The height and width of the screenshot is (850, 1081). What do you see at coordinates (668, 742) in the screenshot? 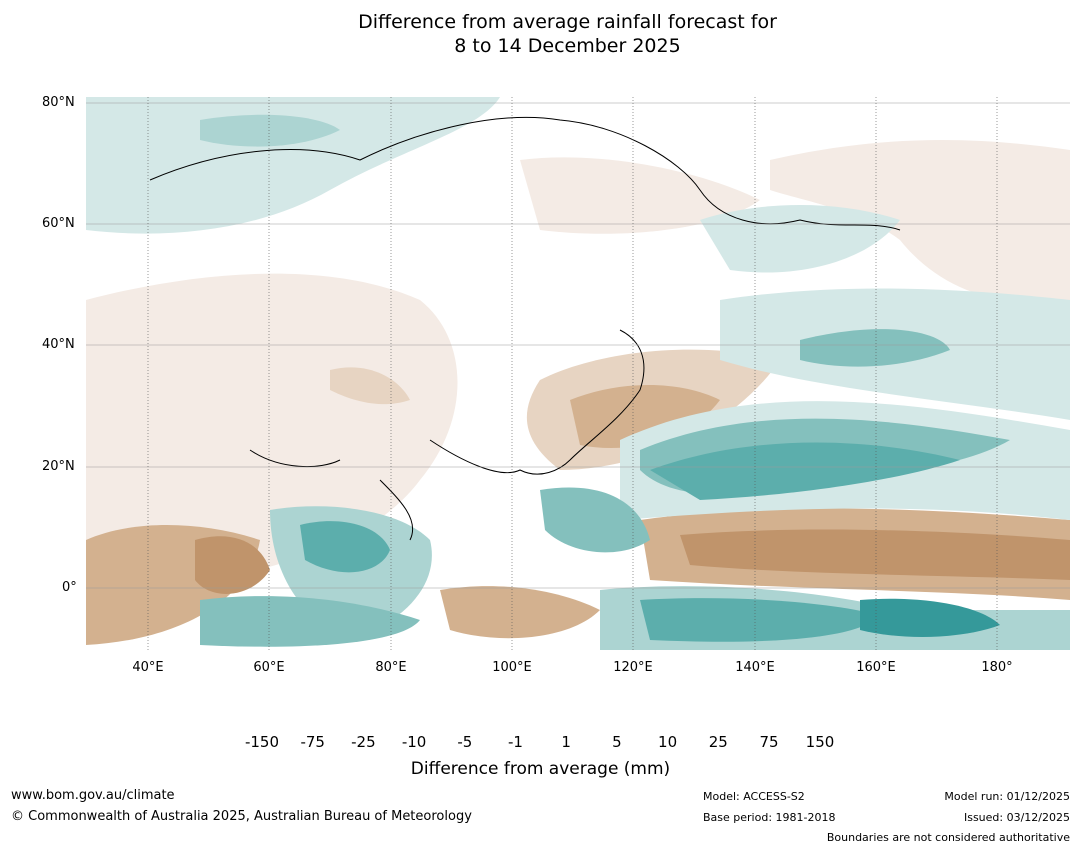
I see `colorbar-tick: 10` at bounding box center [668, 742].